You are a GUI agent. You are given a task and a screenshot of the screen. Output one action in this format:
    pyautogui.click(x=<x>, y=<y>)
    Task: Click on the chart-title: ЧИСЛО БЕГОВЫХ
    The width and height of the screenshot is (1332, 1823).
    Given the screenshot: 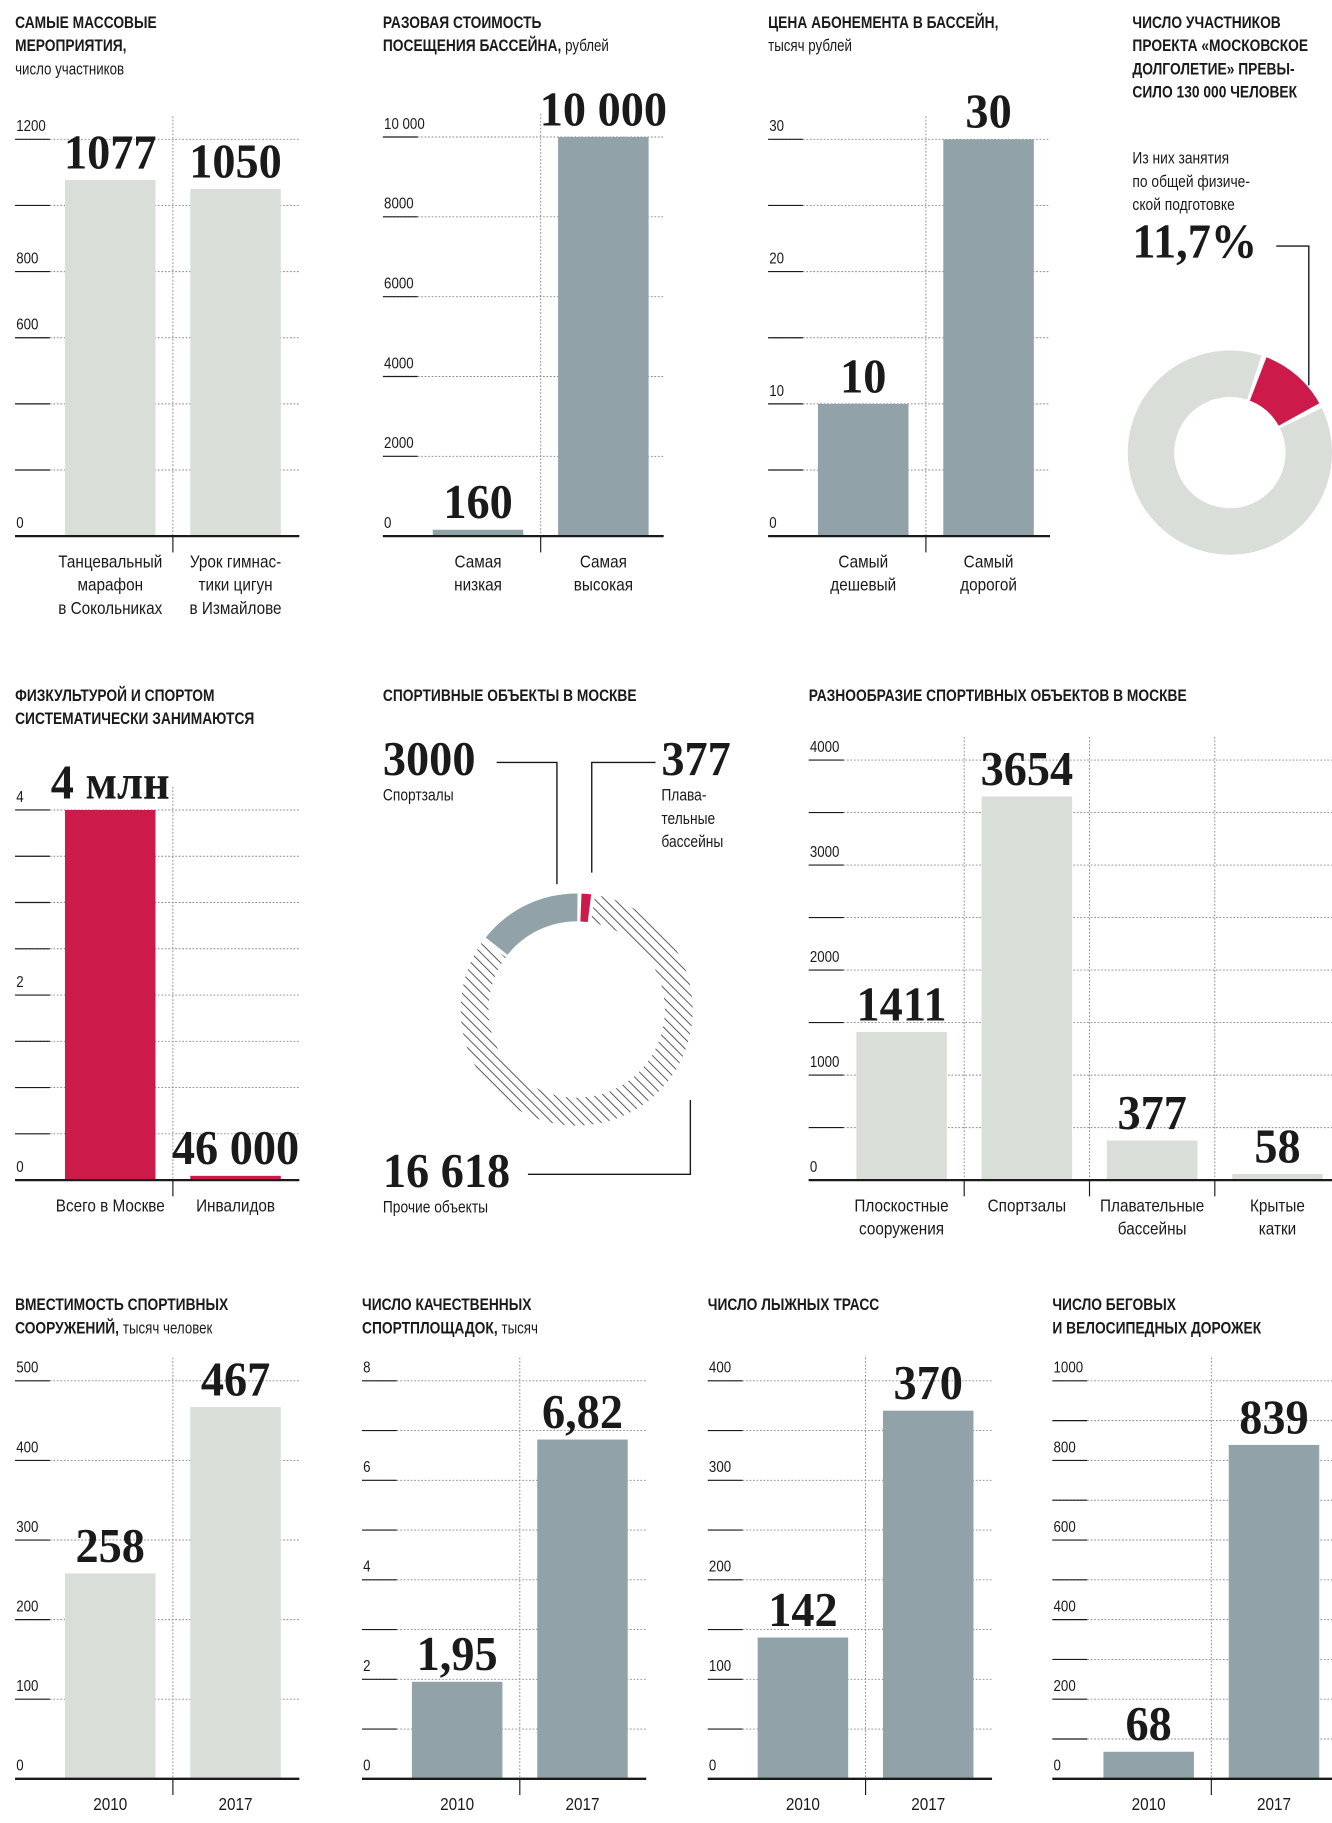 What is the action you would take?
    pyautogui.click(x=1114, y=1305)
    